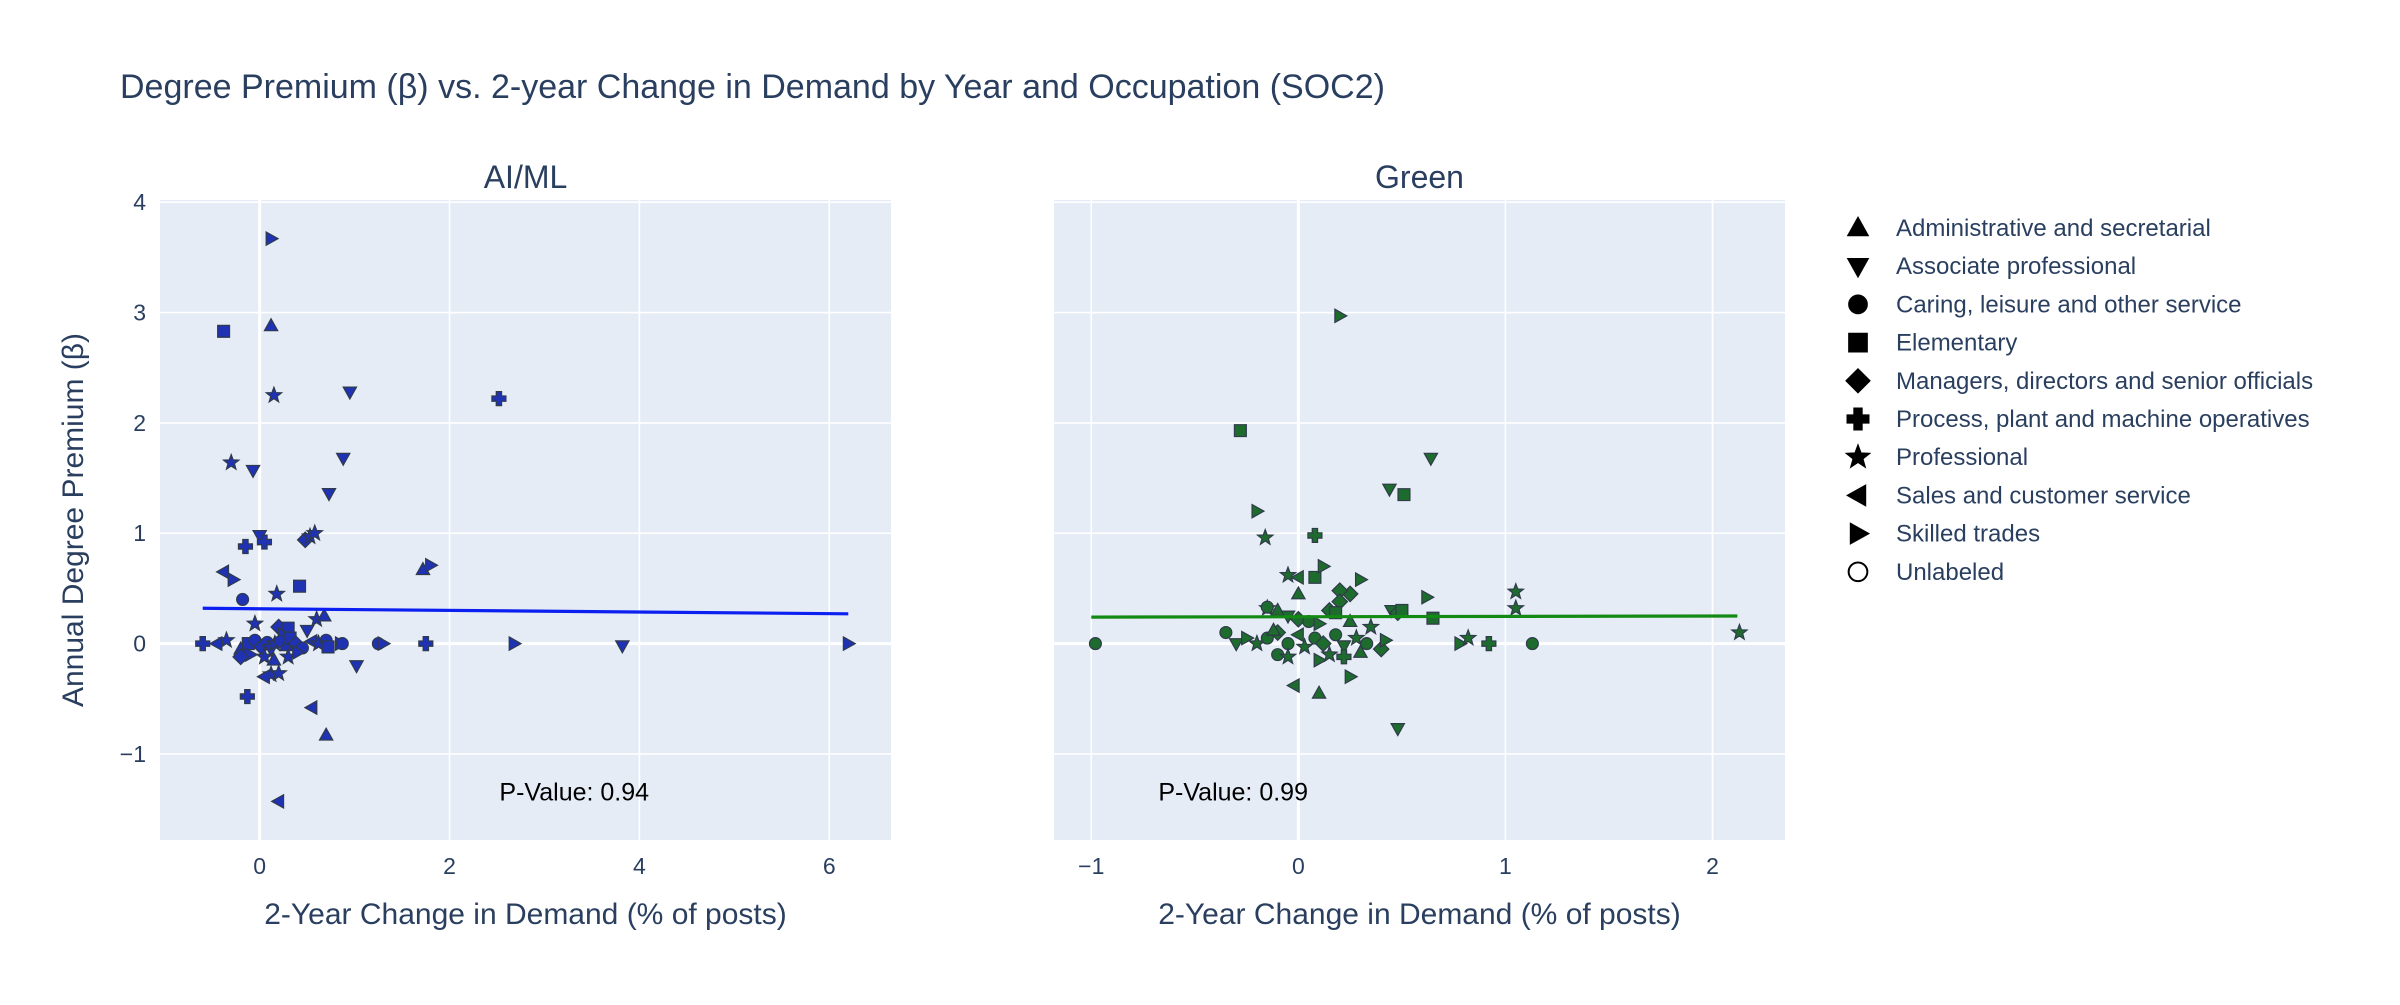 This screenshot has width=2400, height=1005. What do you see at coordinates (2103, 419) in the screenshot?
I see `legend-label: Process, plant and machine operatives` at bounding box center [2103, 419].